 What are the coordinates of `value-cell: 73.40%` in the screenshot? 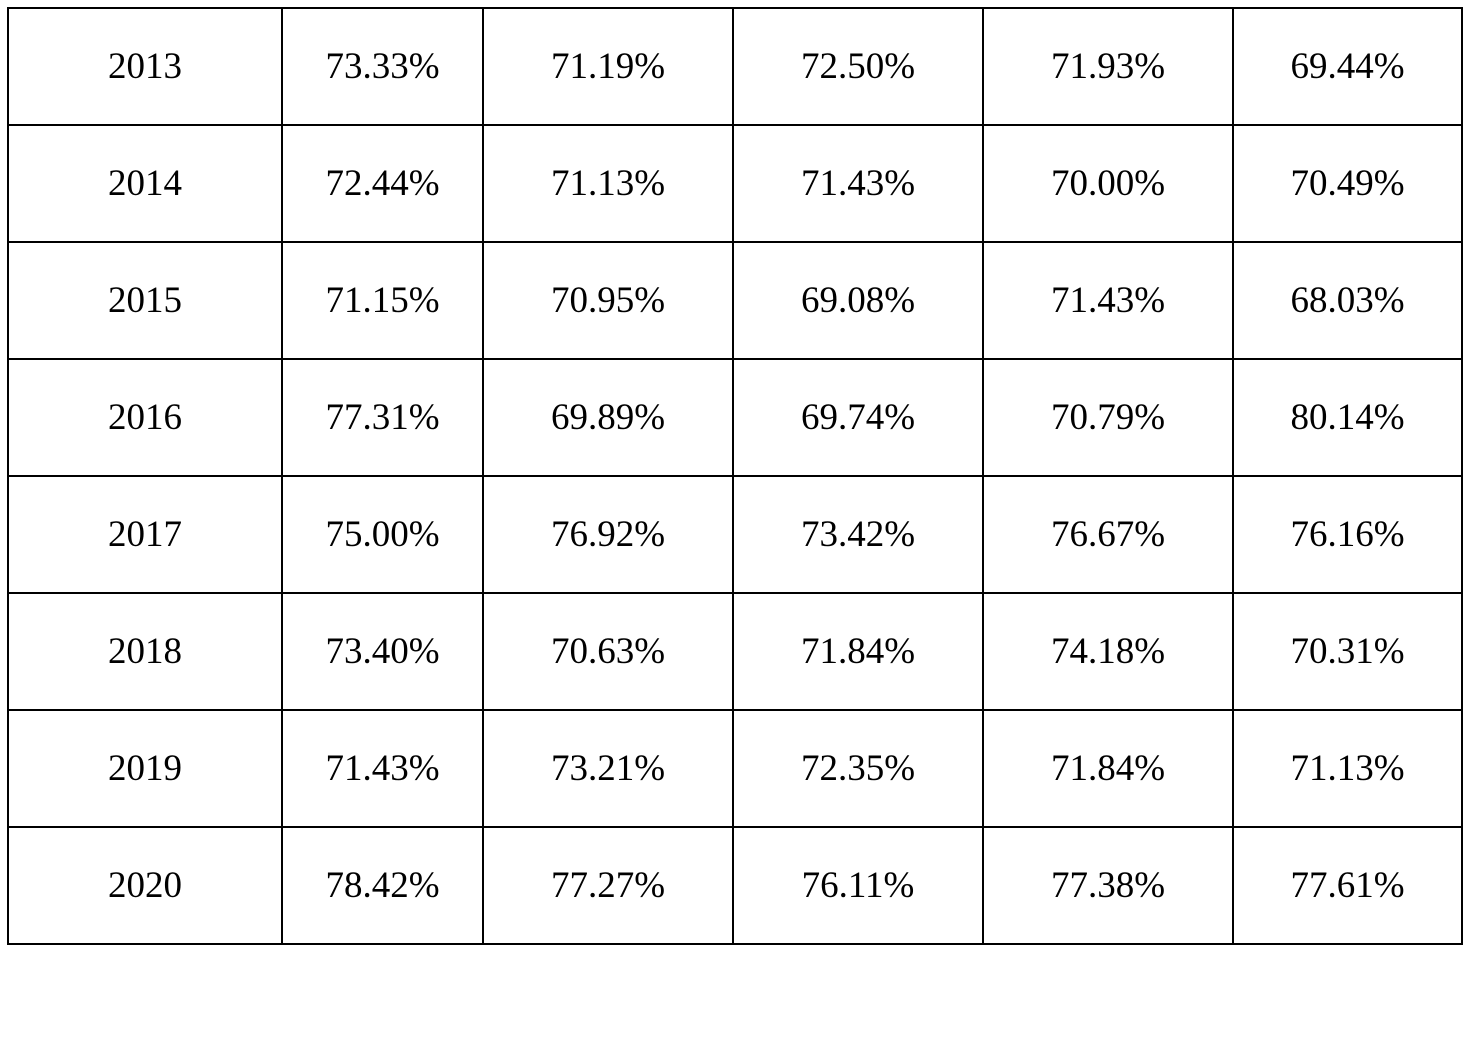 It's located at (382, 651).